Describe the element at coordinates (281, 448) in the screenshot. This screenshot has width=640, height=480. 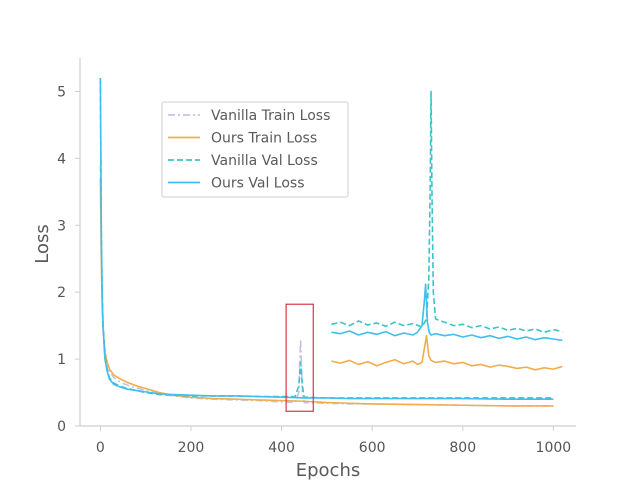
I see `x-tick-label: 400` at that location.